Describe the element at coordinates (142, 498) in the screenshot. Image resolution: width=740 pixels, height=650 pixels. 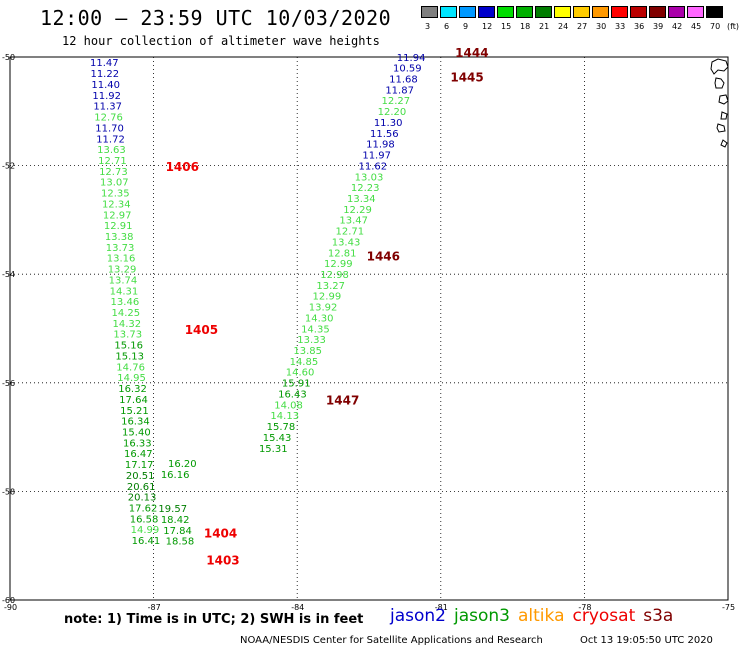
I see `wave-height-value: 20.13` at that location.